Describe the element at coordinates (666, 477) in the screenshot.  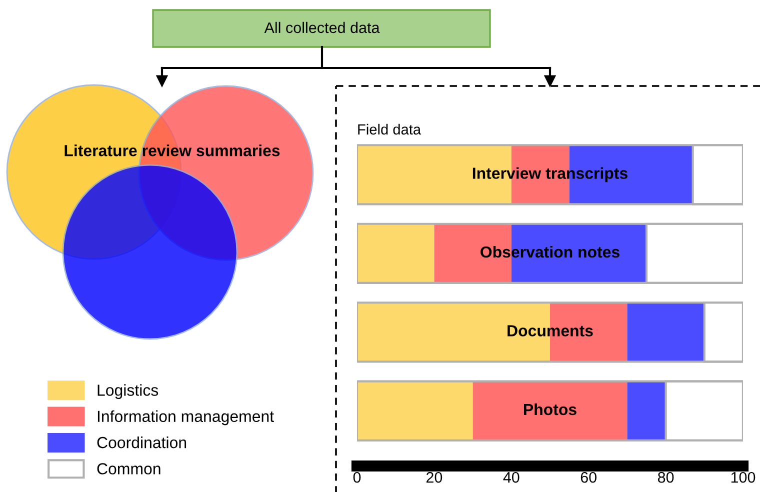
I see `x-tick-label: 80` at that location.